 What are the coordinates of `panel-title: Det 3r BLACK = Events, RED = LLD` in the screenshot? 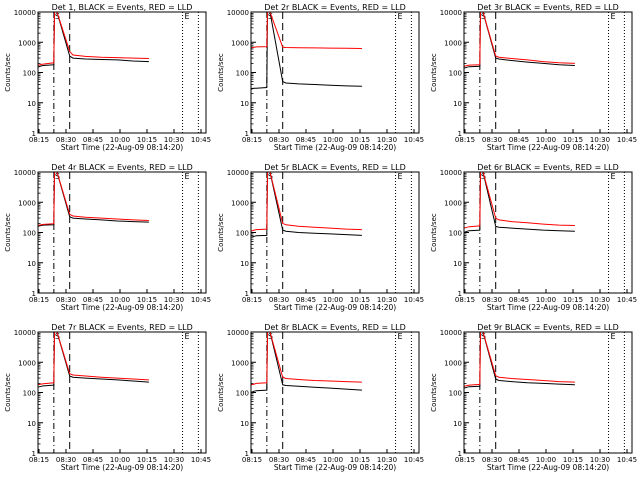 It's located at (548, 7).